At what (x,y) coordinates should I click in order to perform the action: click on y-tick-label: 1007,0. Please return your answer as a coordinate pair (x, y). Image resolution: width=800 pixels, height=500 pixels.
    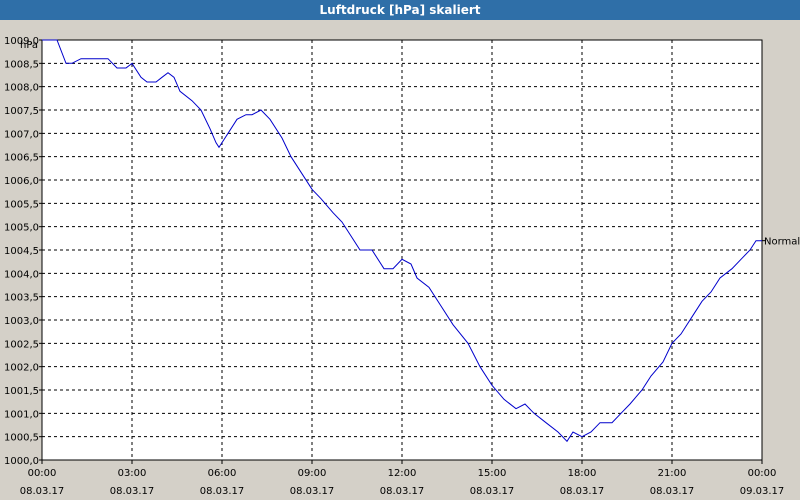
    Looking at the image, I should click on (21, 134).